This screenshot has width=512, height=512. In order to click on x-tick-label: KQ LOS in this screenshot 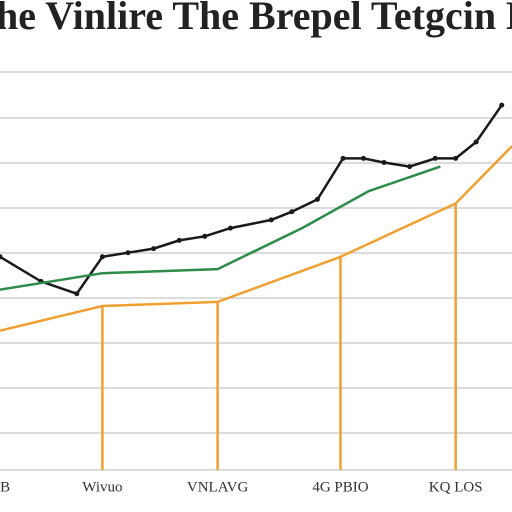, I will do `click(456, 487)`.